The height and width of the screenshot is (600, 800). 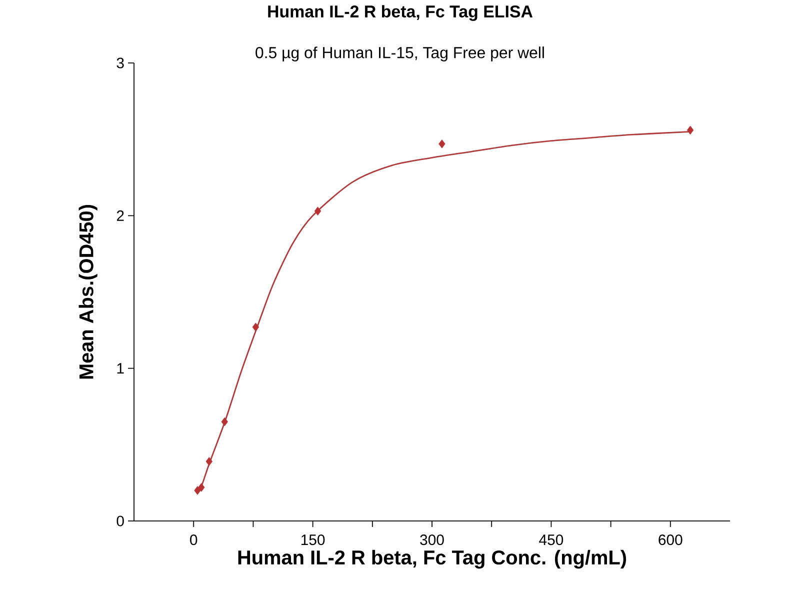 I want to click on x-tick-label: 450, so click(x=551, y=540).